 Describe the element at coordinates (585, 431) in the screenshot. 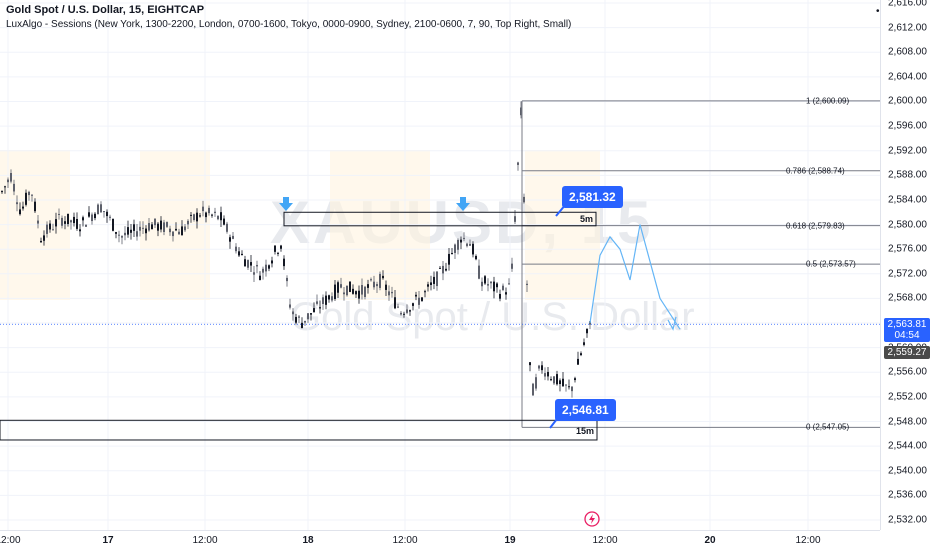

I see `timeframe-label-15m: 15m` at that location.